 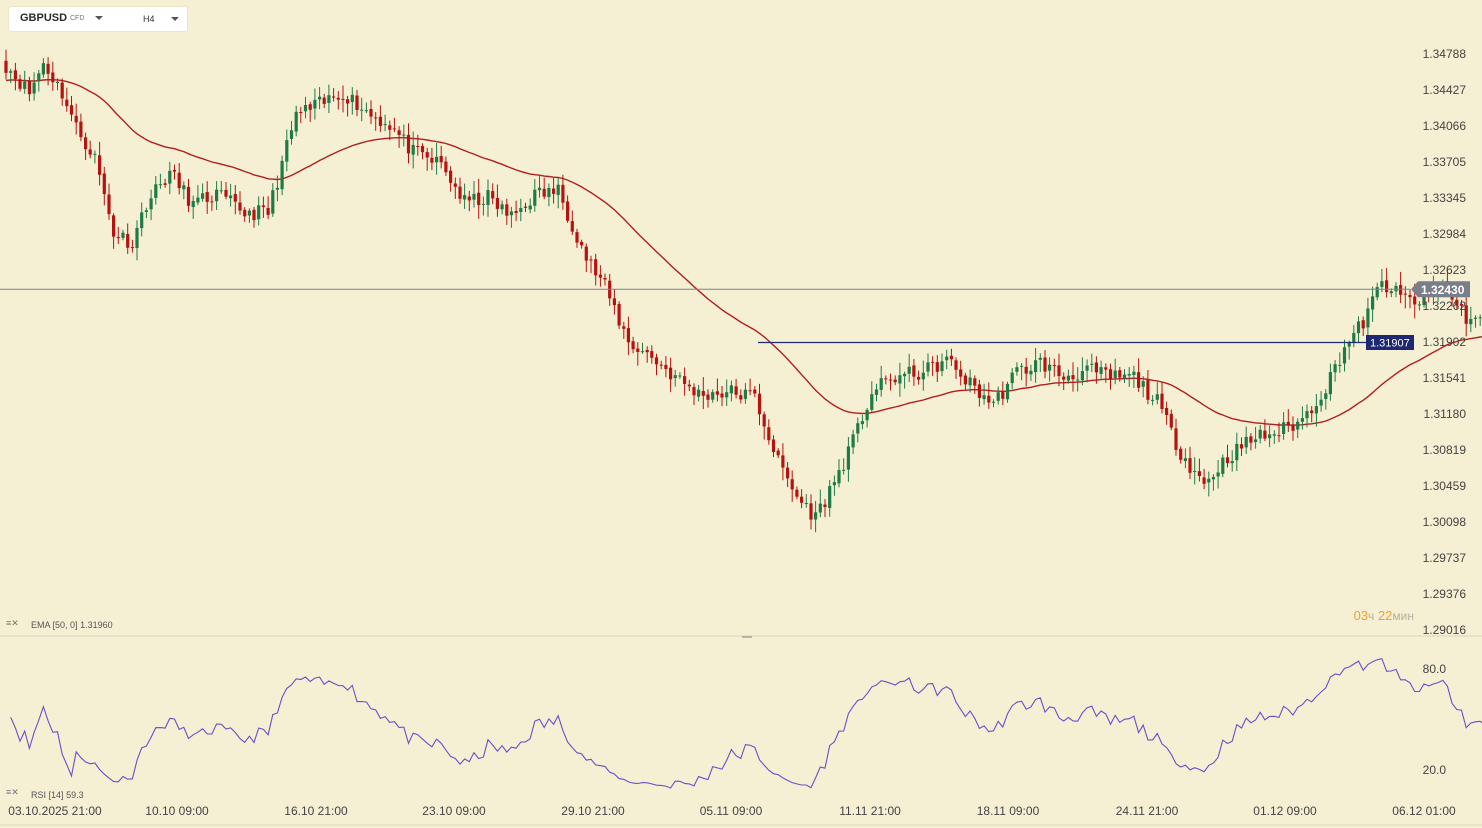 What do you see at coordinates (1390, 343) in the screenshot?
I see `level-price-badge` at bounding box center [1390, 343].